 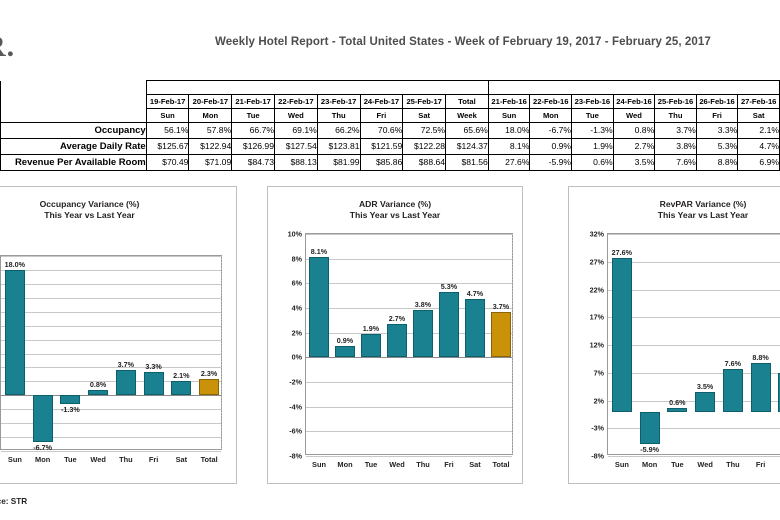 I want to click on table-cell-r1-c5: $121.59, so click(x=381, y=146).